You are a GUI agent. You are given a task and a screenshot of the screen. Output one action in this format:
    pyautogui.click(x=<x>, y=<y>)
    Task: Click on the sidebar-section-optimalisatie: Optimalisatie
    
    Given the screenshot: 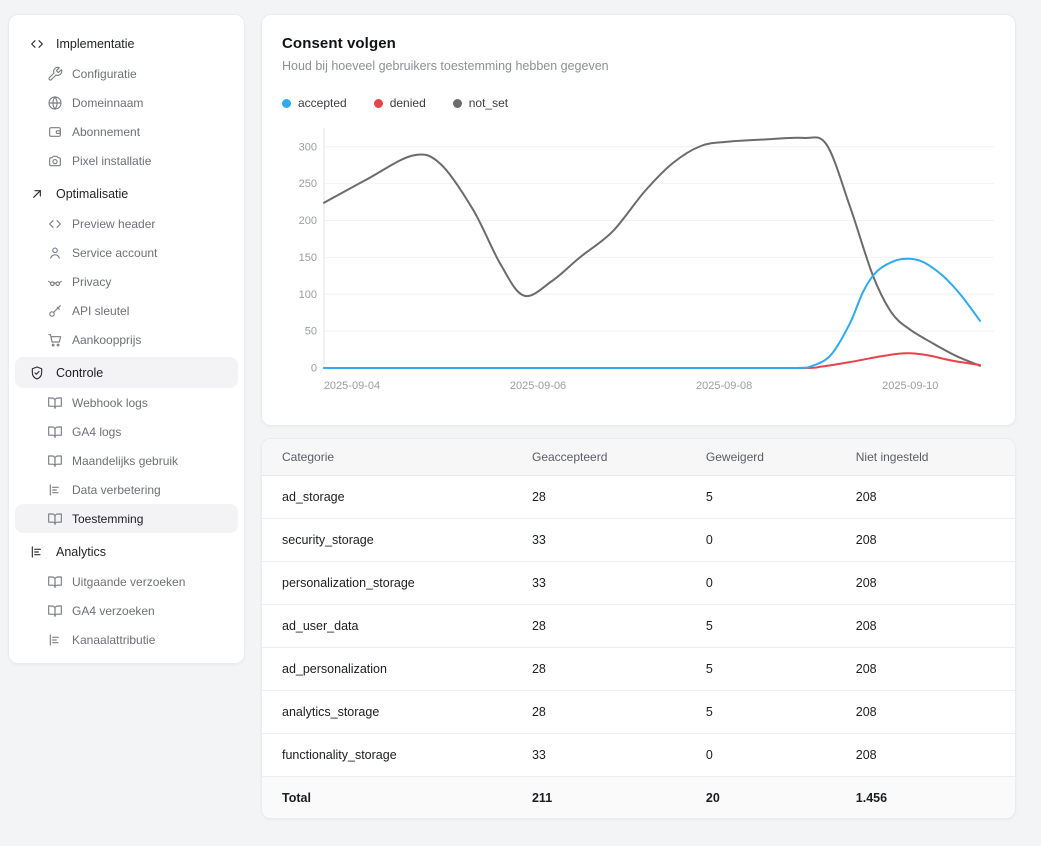 What is the action you would take?
    pyautogui.click(x=126, y=193)
    